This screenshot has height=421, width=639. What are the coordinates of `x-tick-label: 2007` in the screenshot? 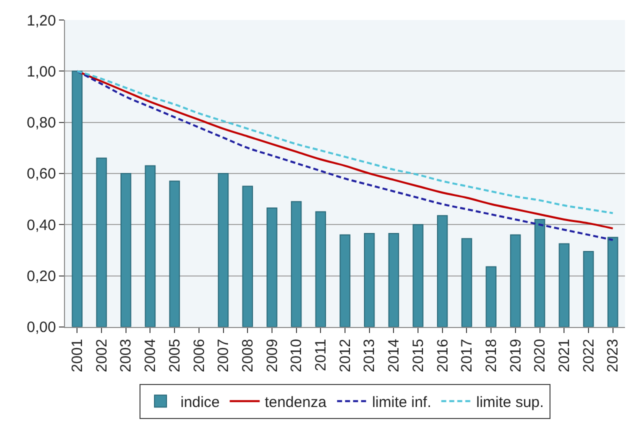 It's located at (223, 355).